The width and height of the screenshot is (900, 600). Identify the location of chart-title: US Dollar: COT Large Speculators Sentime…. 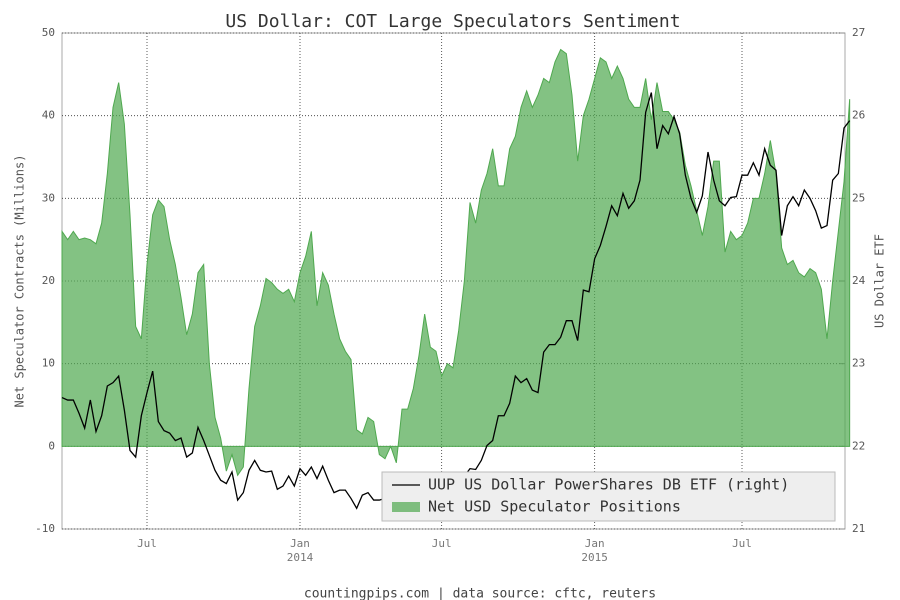
(452, 21).